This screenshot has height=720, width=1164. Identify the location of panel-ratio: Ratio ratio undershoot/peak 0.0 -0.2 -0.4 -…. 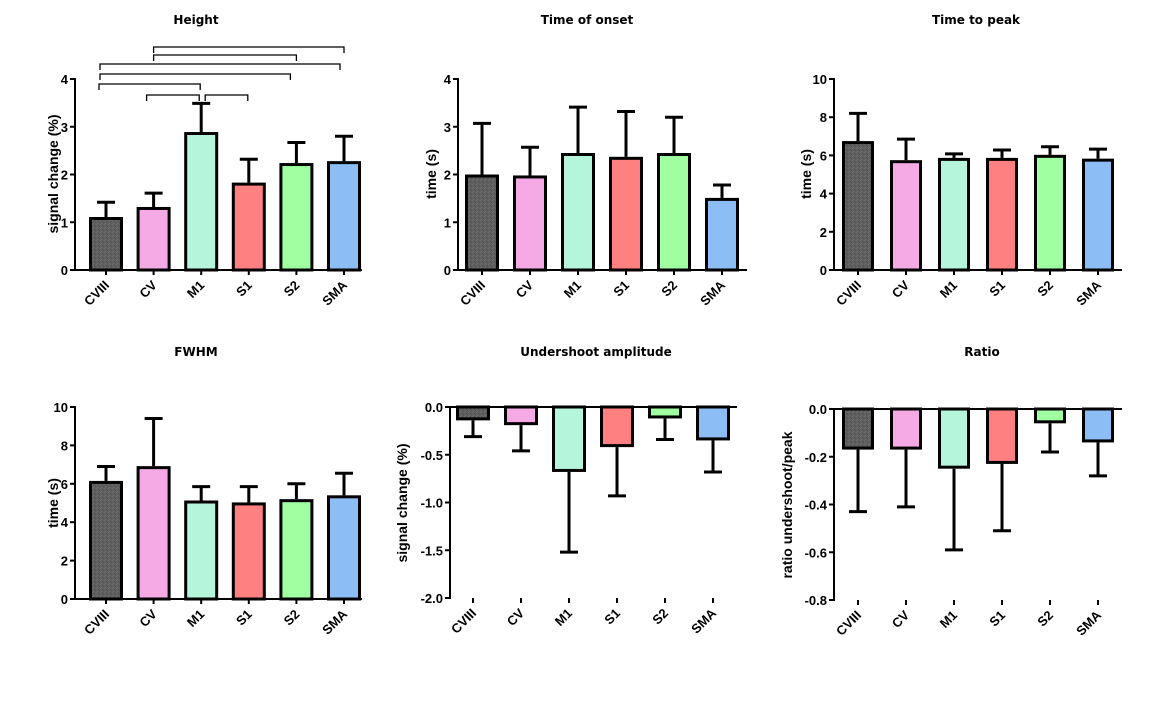
(950, 492).